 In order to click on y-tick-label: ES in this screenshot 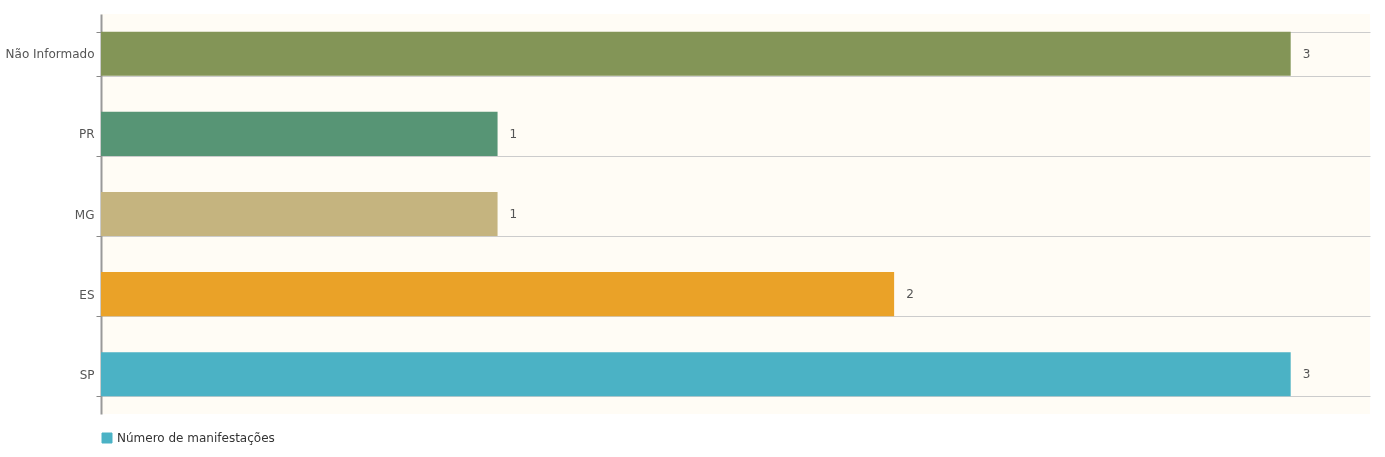, I will do `click(87, 294)`.